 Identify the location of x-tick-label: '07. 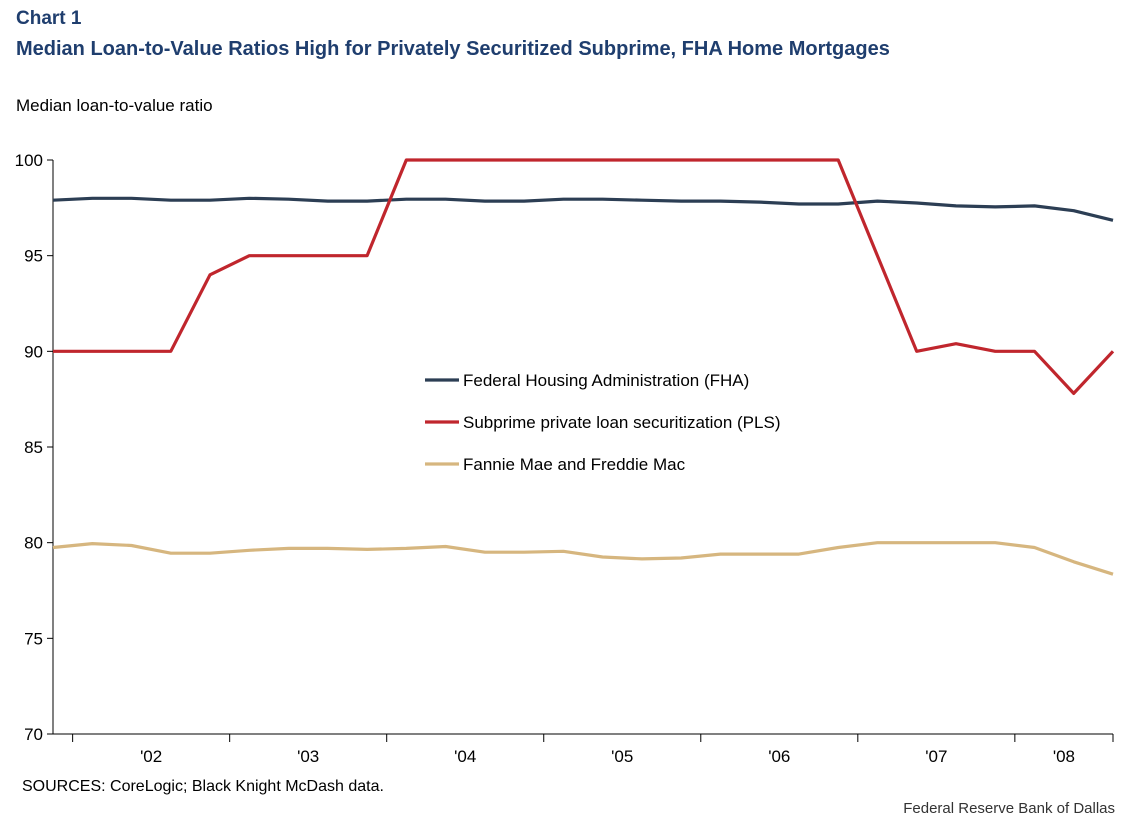
(936, 756).